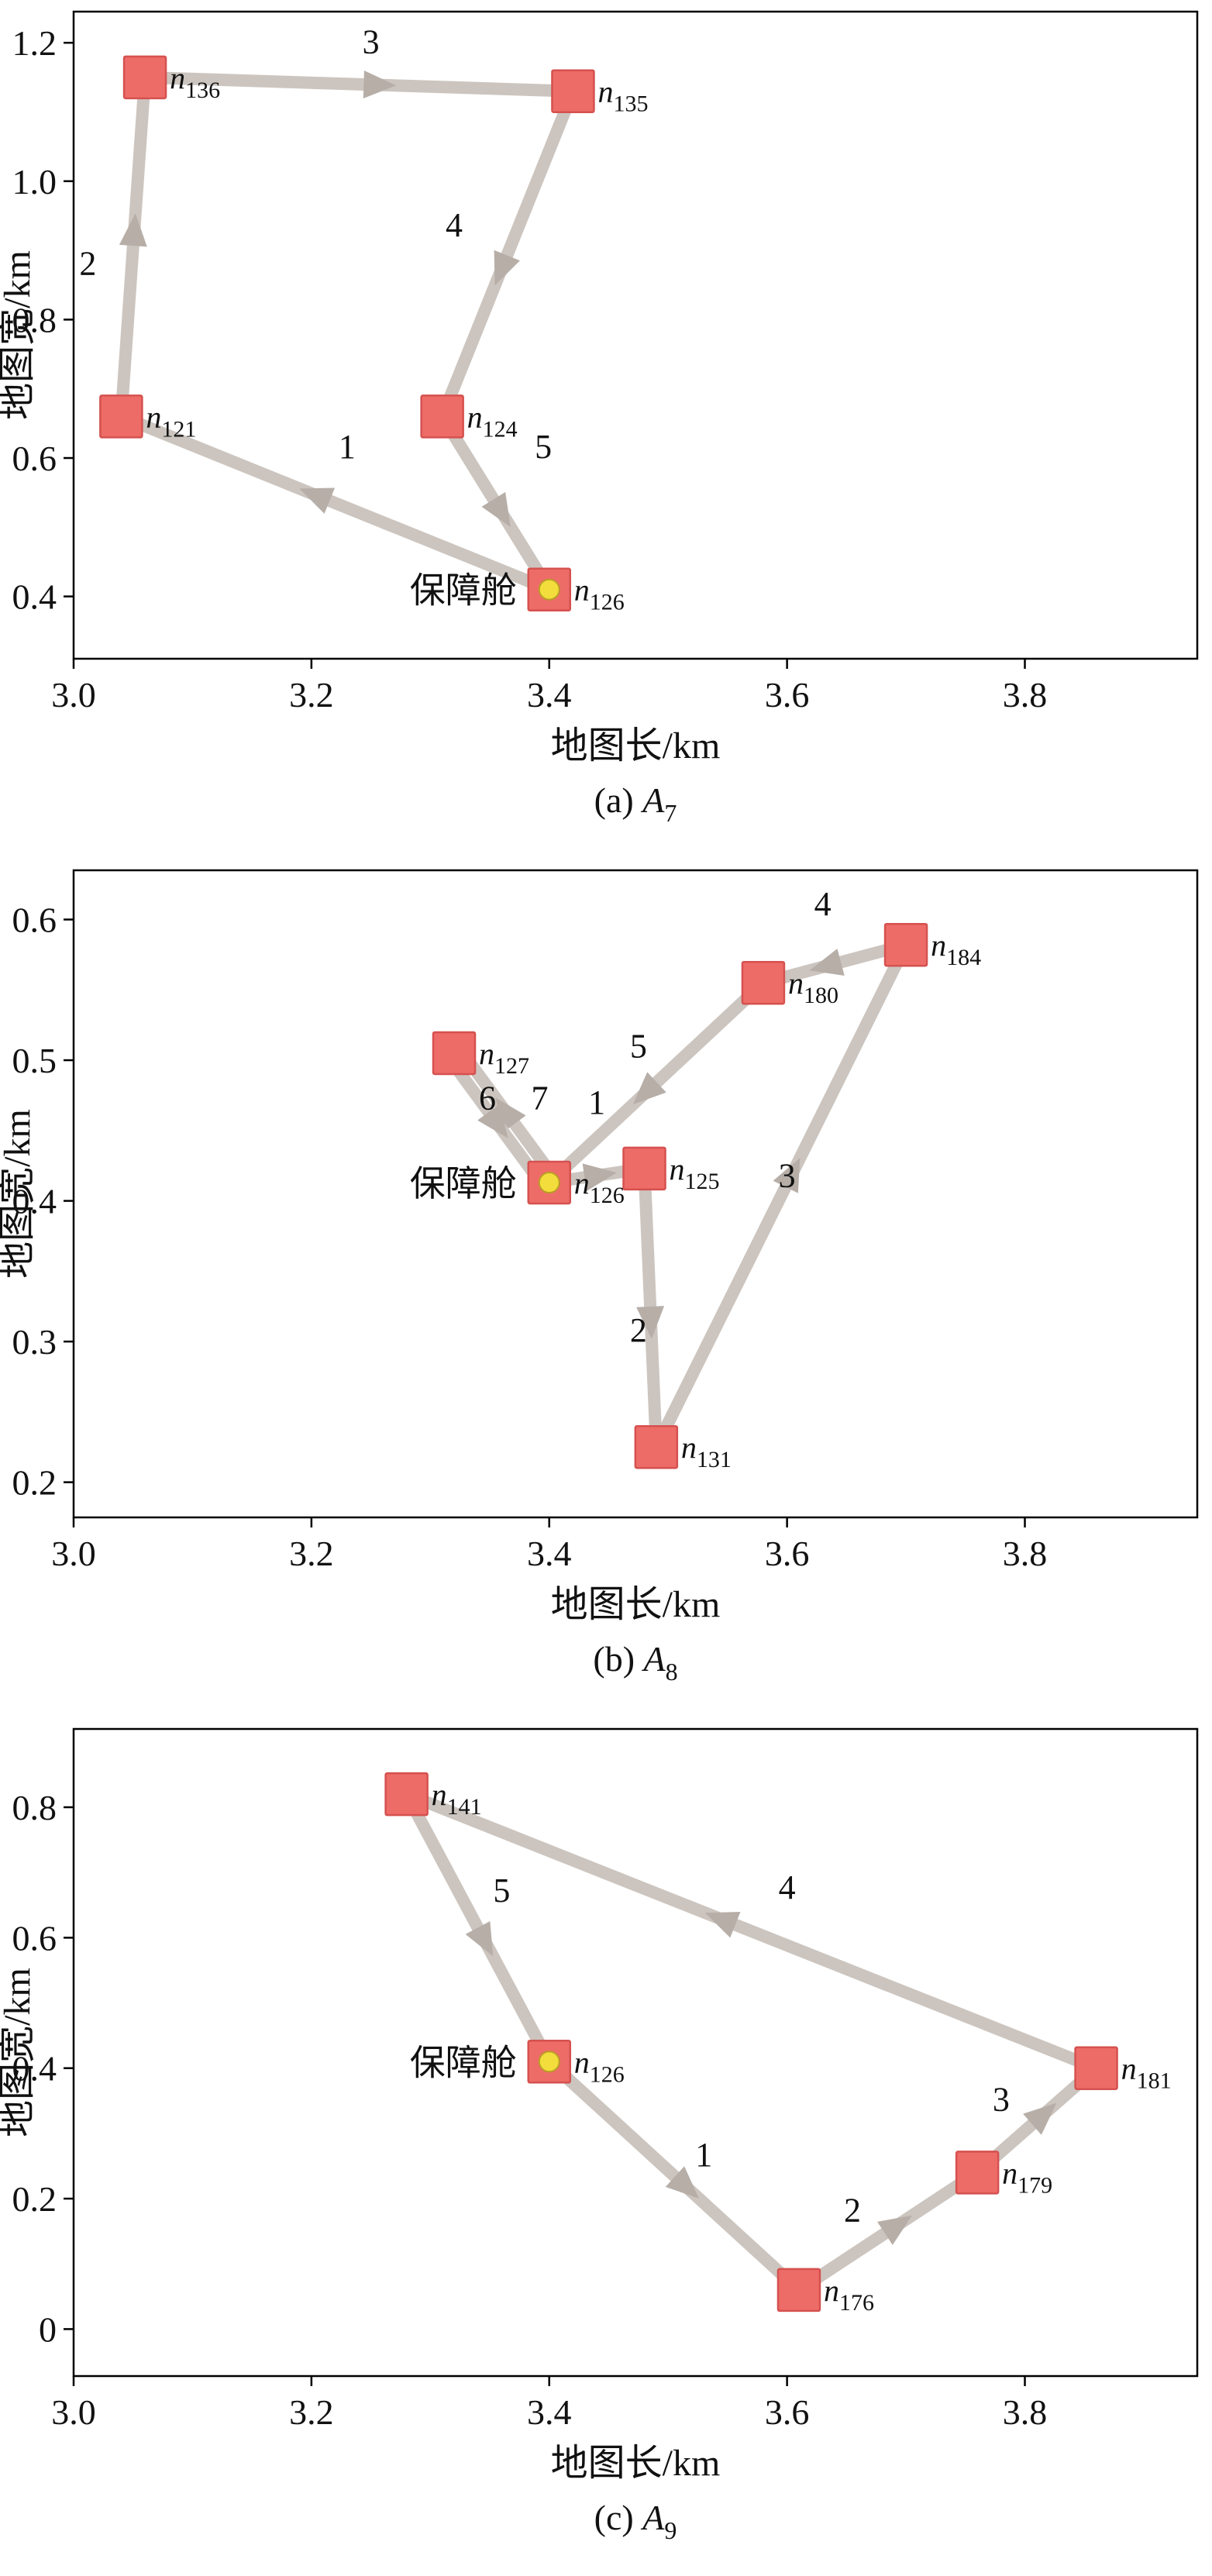 The height and width of the screenshot is (2576, 1212). Describe the element at coordinates (635, 2521) in the screenshot. I see `chart-caption: (c) A9` at that location.